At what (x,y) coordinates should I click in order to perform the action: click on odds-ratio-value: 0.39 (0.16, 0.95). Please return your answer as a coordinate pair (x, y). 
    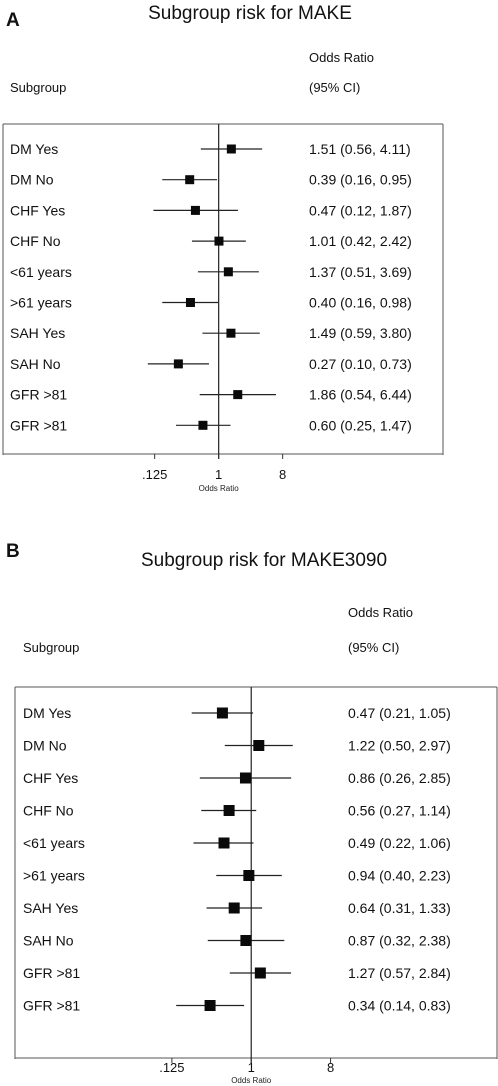
    Looking at the image, I should click on (360, 180).